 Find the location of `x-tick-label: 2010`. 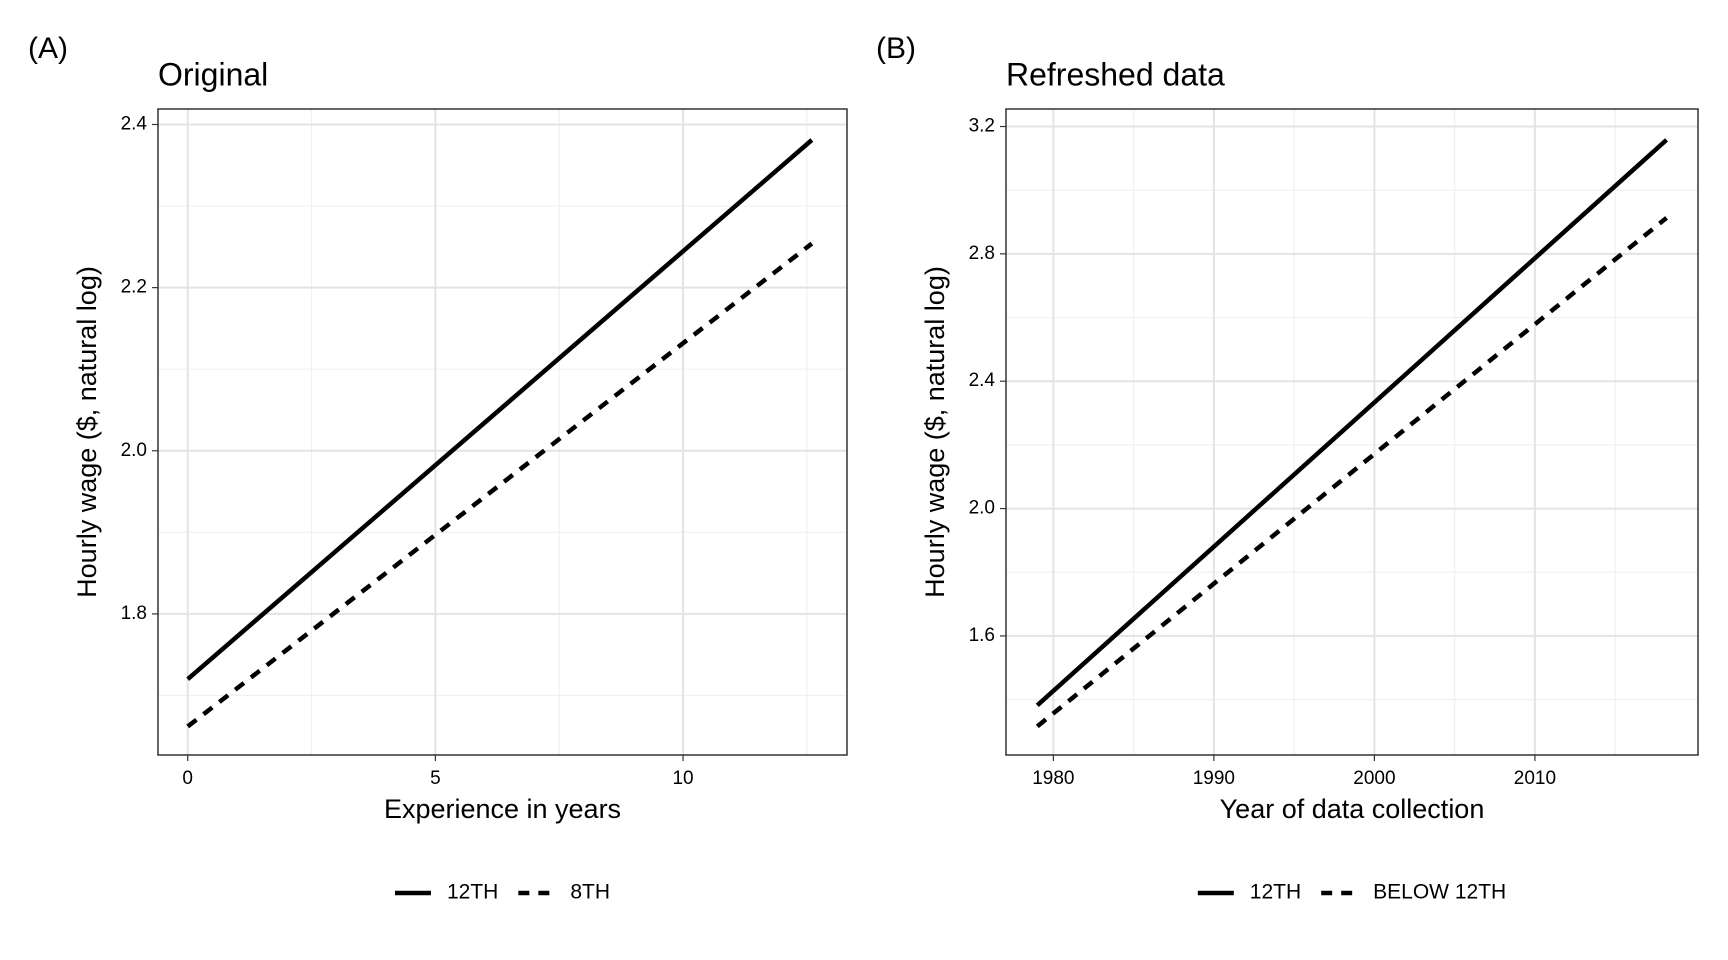

x-tick-label: 2010 is located at coordinates (1535, 778).